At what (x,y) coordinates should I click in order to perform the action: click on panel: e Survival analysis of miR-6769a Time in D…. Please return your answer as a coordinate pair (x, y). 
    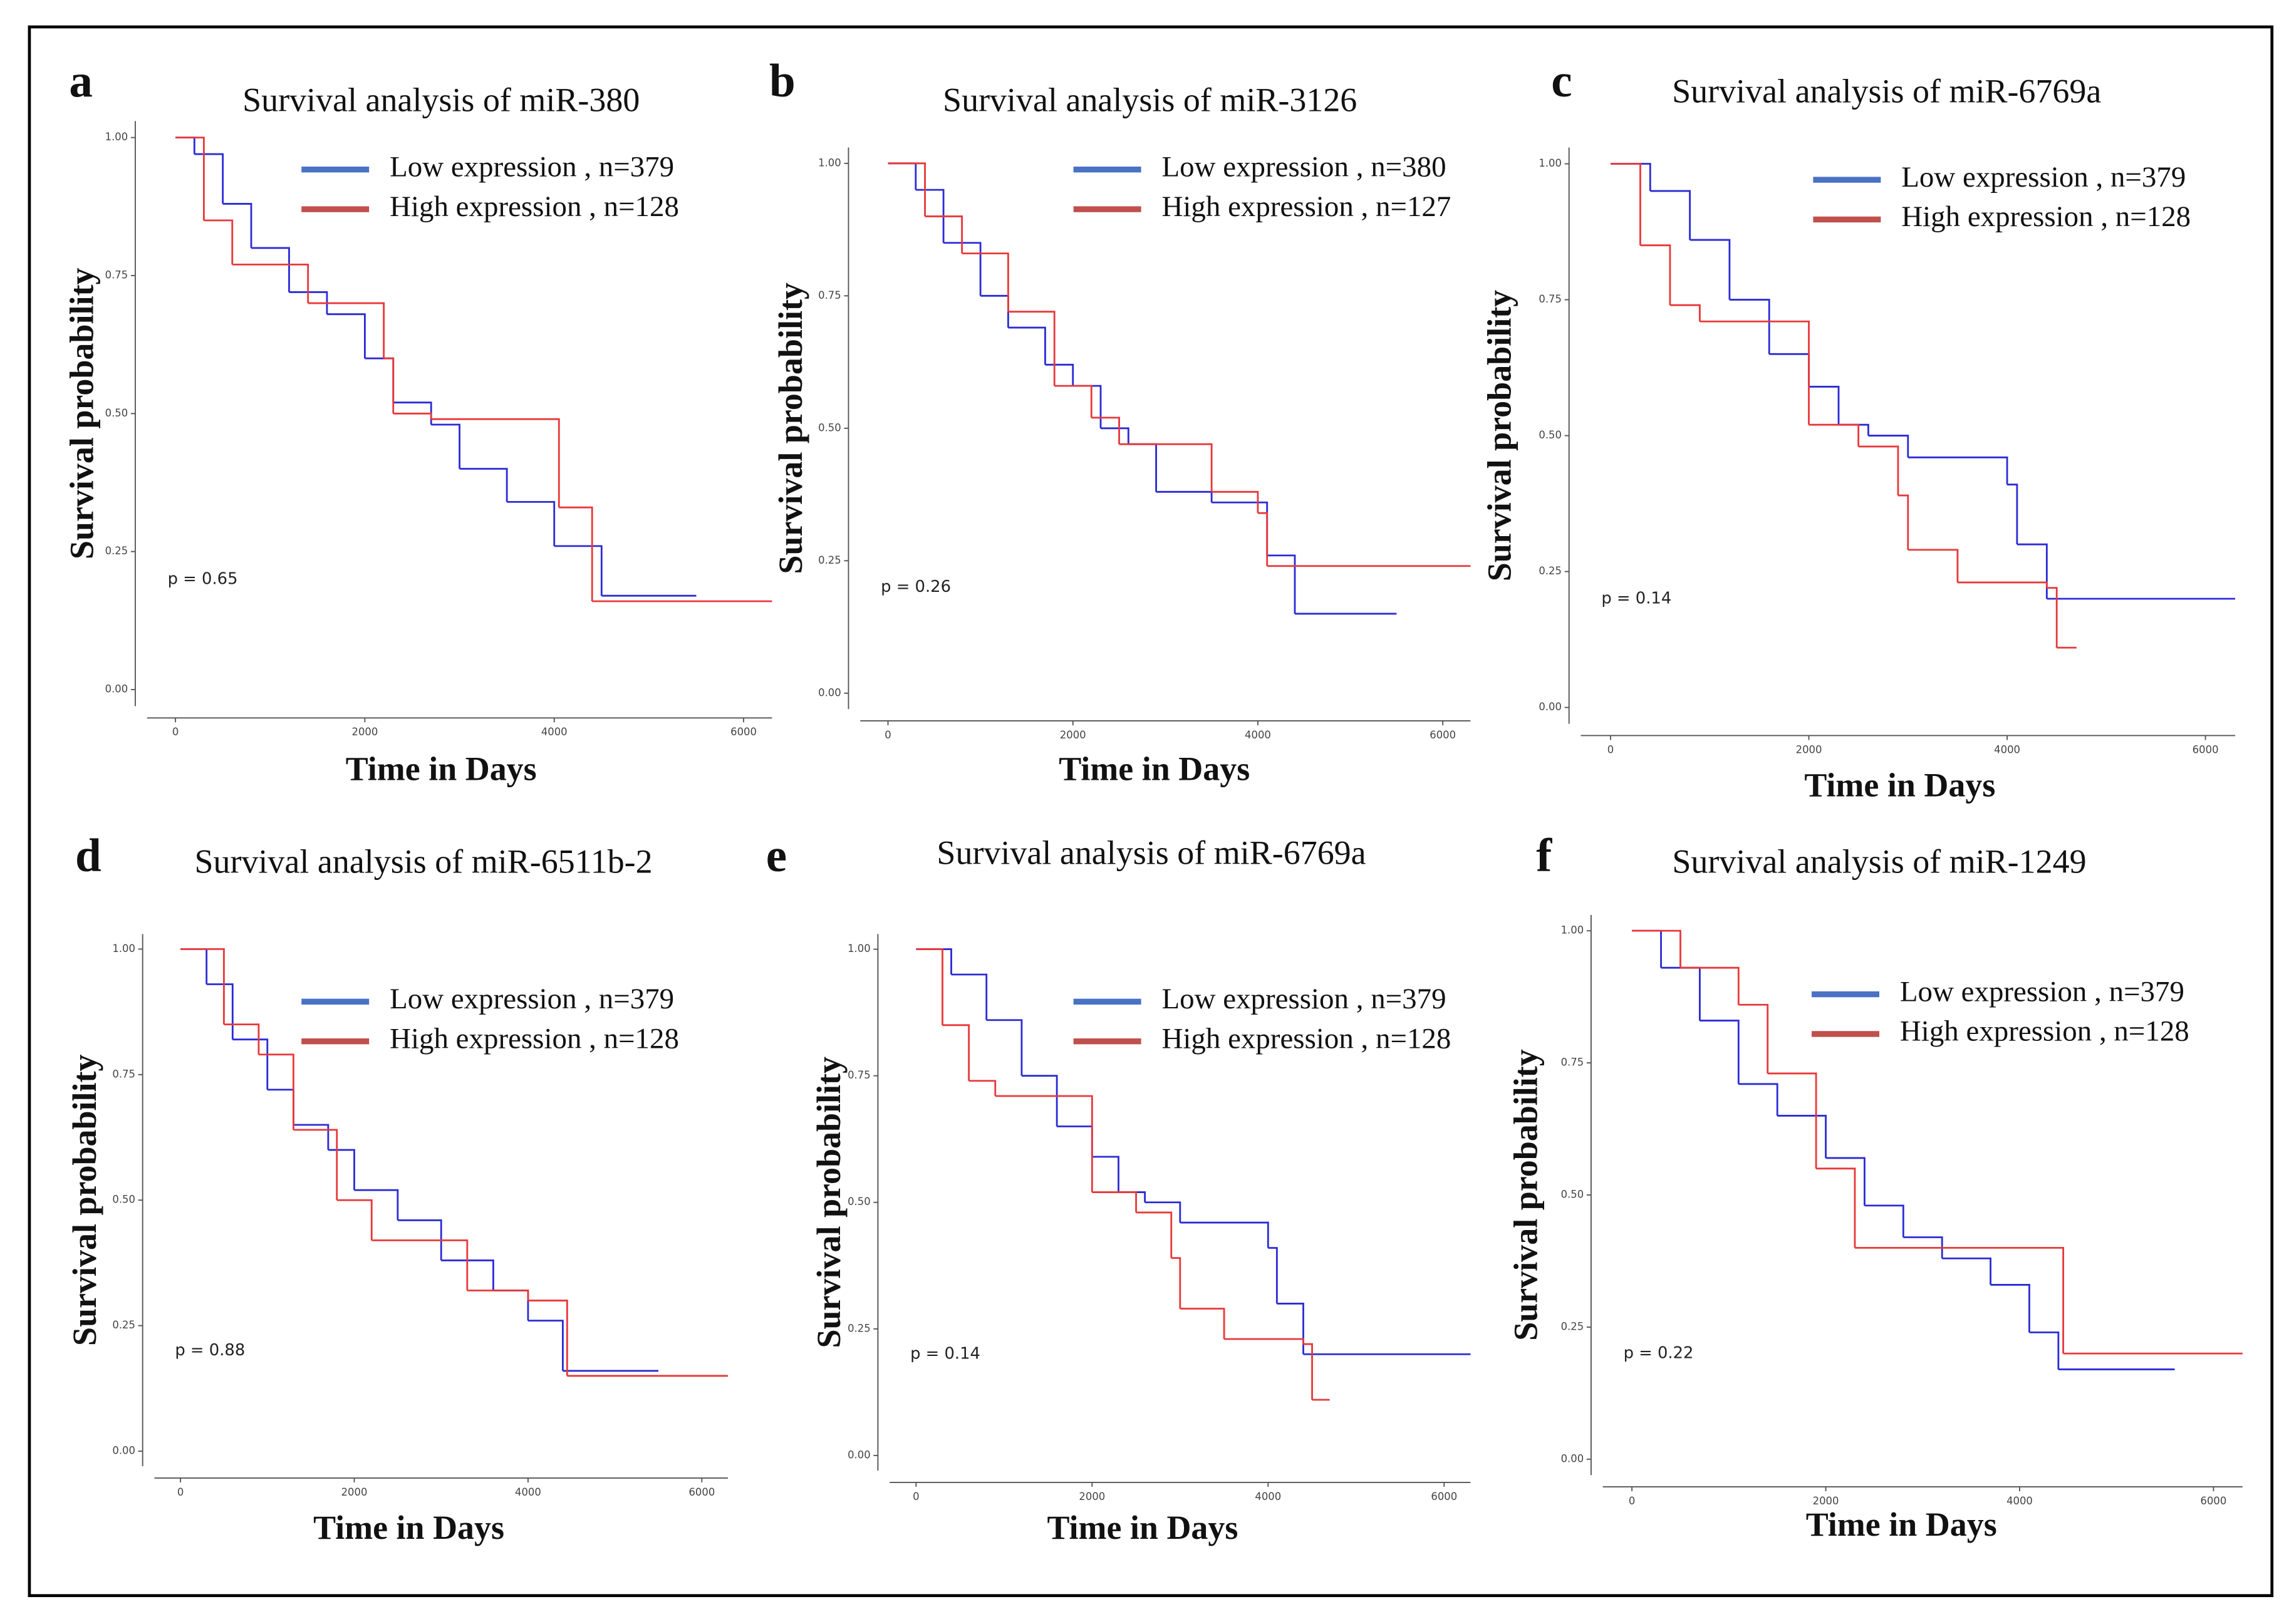
    Looking at the image, I should click on (1118, 1188).